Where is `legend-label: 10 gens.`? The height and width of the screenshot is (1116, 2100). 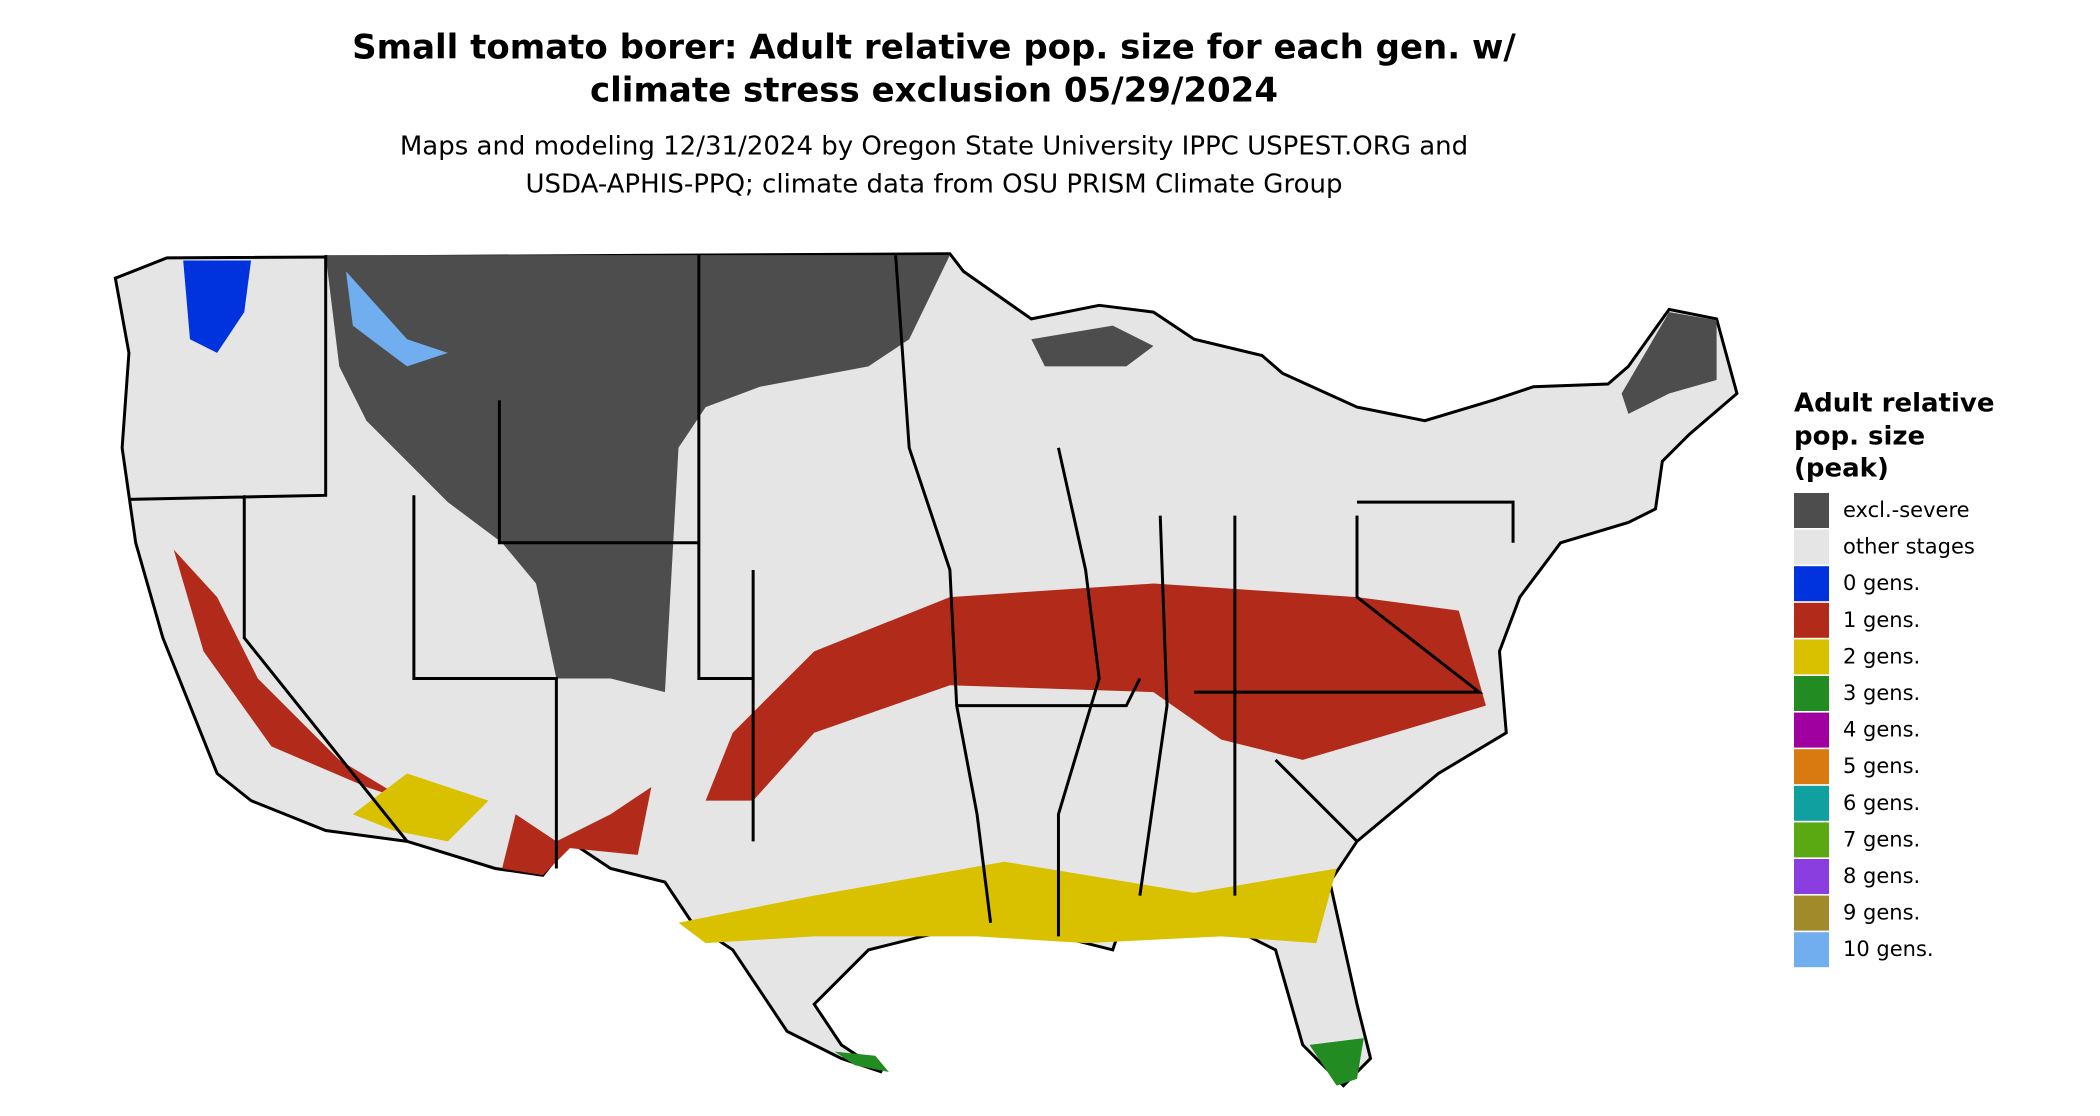
legend-label: 10 gens. is located at coordinates (1888, 949).